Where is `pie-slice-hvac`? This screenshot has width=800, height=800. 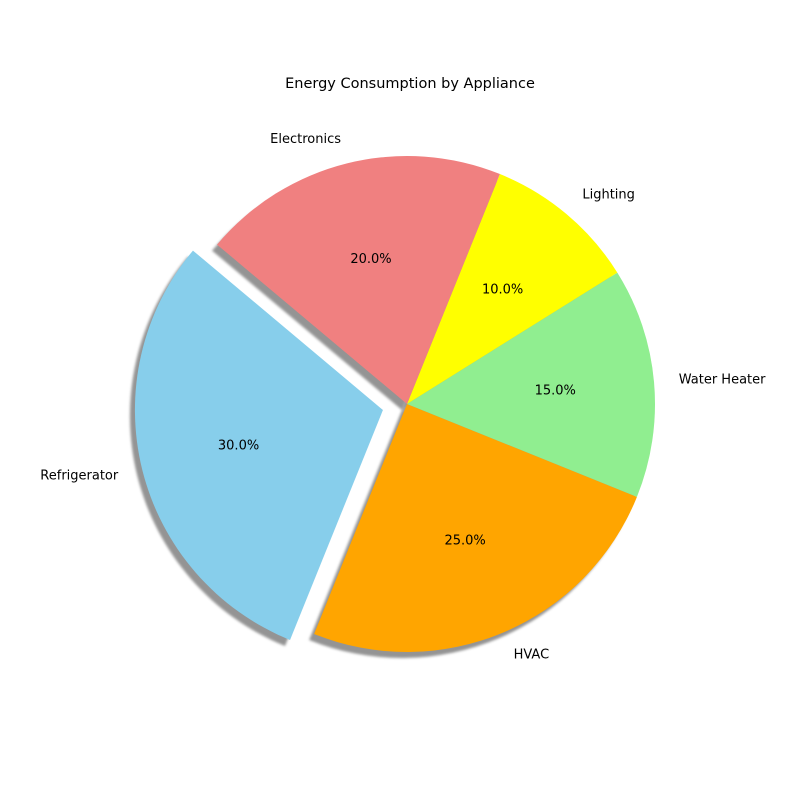 pie-slice-hvac is located at coordinates (475, 528).